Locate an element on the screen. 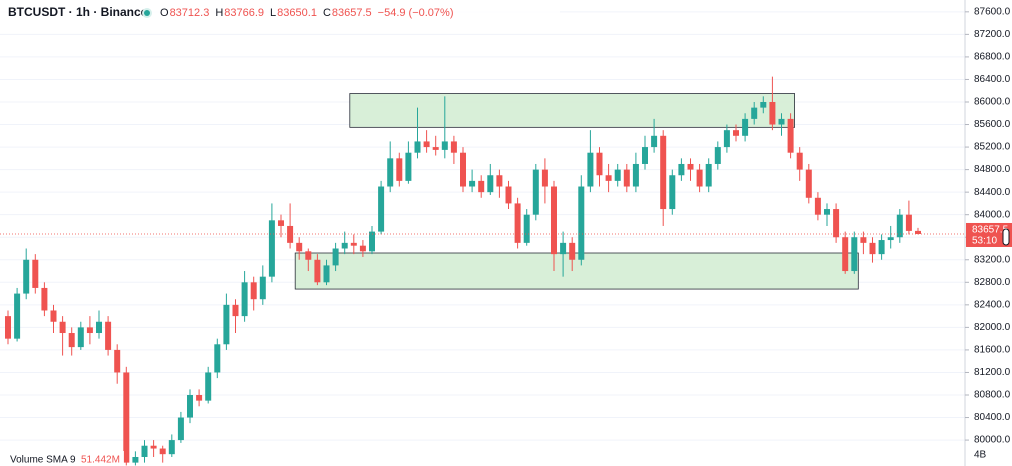  y-tick-label: 87200.0 is located at coordinates (992, 34).